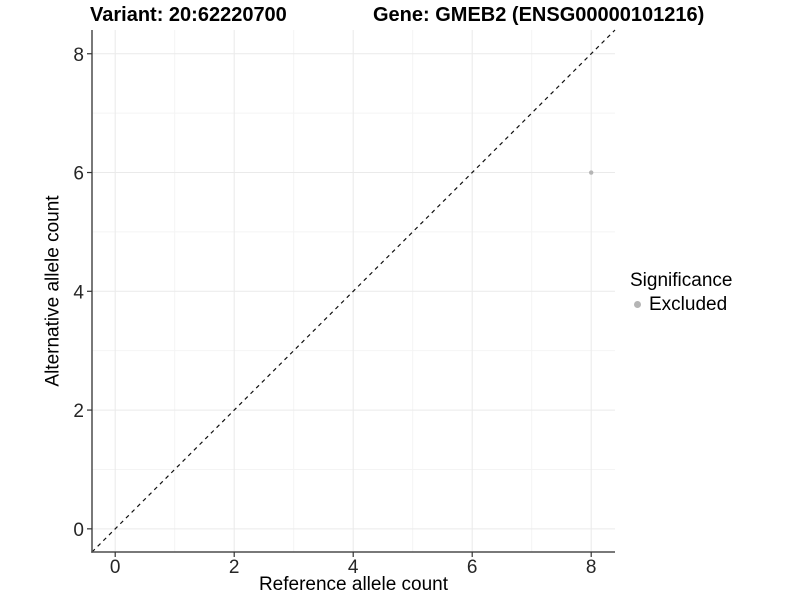 The height and width of the screenshot is (600, 800). What do you see at coordinates (681, 280) in the screenshot?
I see `legend-title: Significance` at bounding box center [681, 280].